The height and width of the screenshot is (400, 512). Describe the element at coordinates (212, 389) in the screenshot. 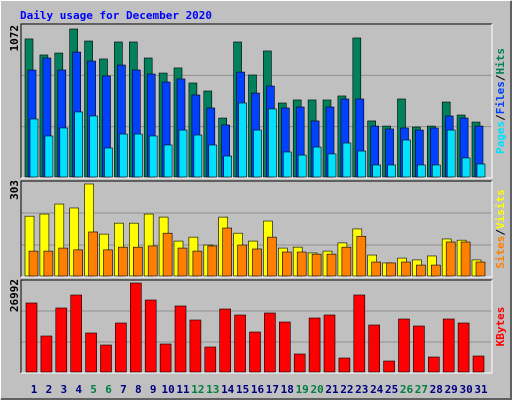

I see `x-tick-label: 13` at that location.